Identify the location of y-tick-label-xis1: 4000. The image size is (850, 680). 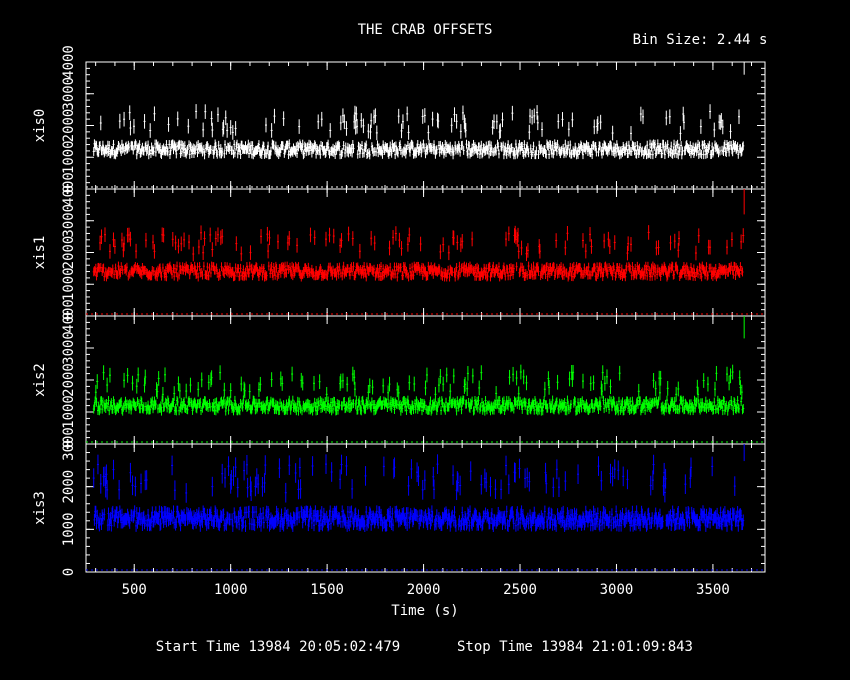
(69, 189).